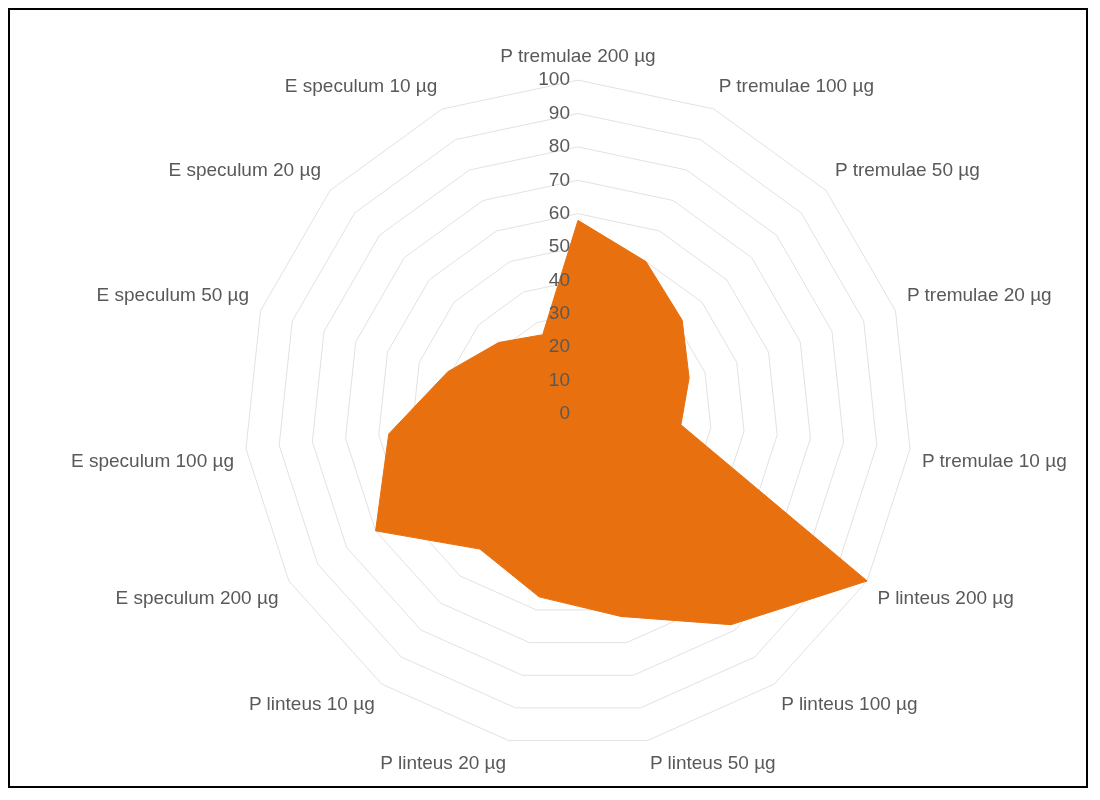  What do you see at coordinates (559, 112) in the screenshot?
I see `y-tick-label: 90` at bounding box center [559, 112].